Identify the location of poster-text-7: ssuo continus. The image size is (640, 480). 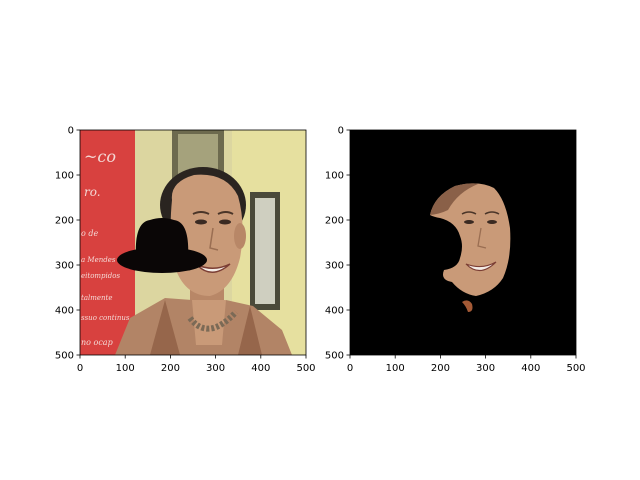
(105, 318).